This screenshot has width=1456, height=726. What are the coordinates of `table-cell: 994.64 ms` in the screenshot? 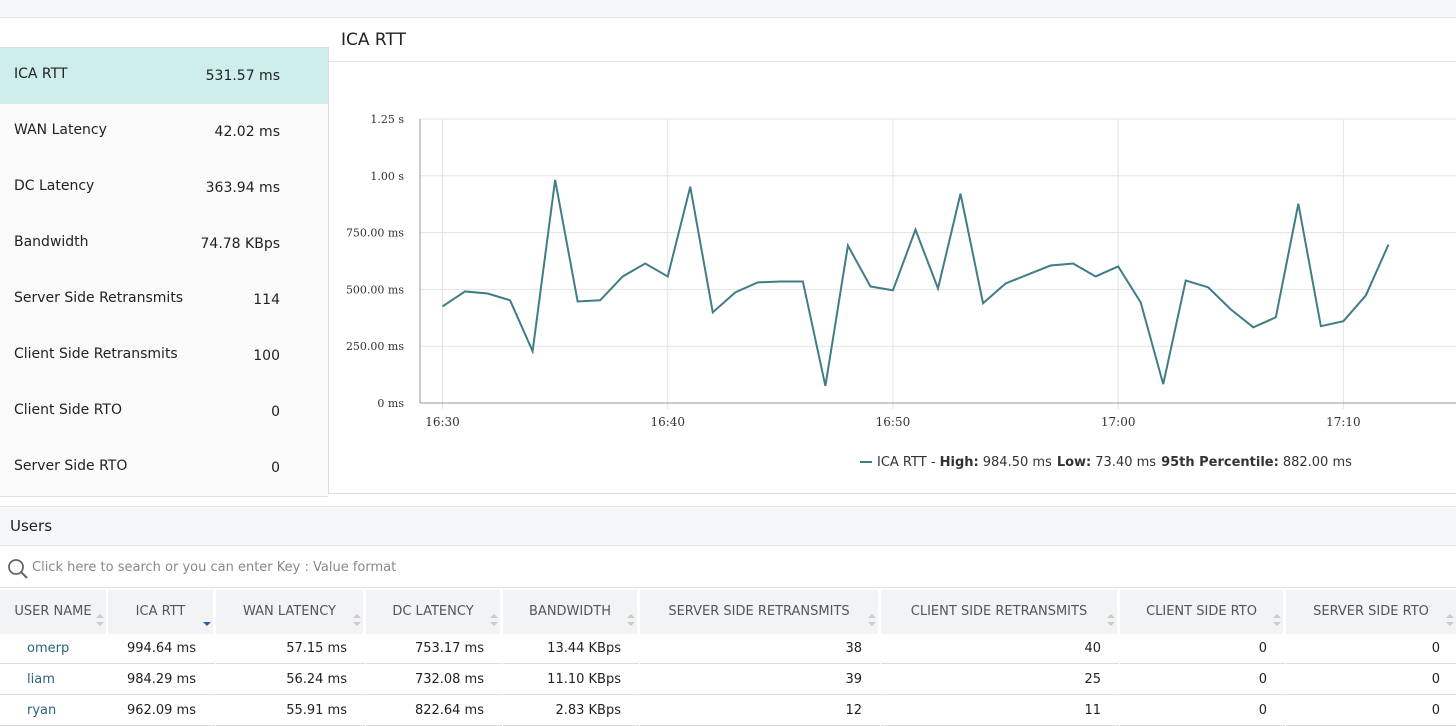 It's located at (161, 649).